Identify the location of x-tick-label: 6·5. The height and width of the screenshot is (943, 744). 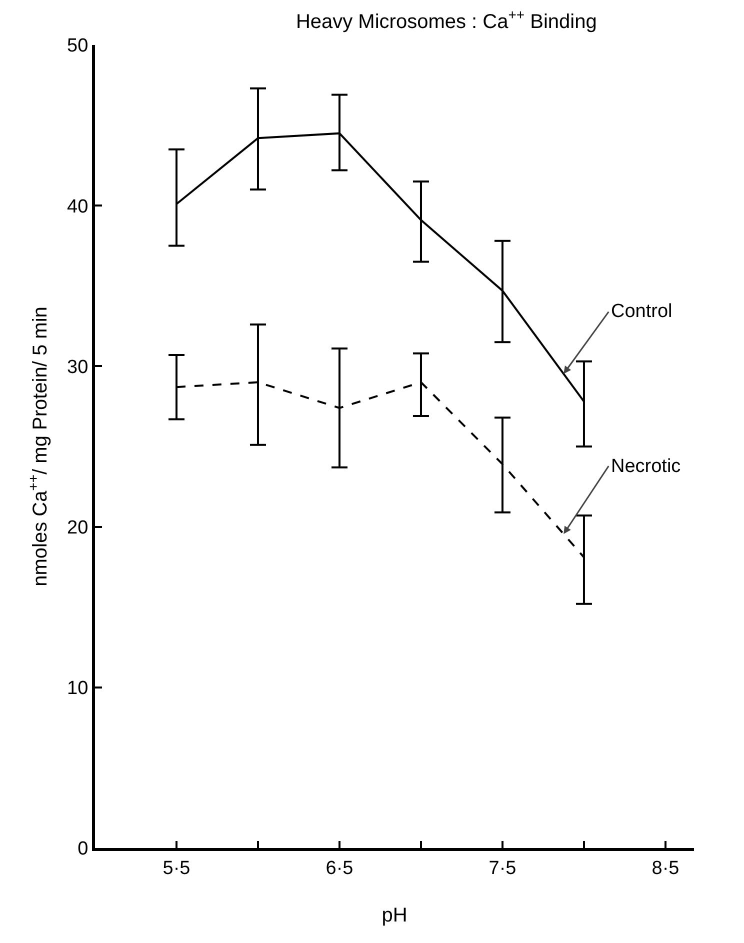
(340, 868).